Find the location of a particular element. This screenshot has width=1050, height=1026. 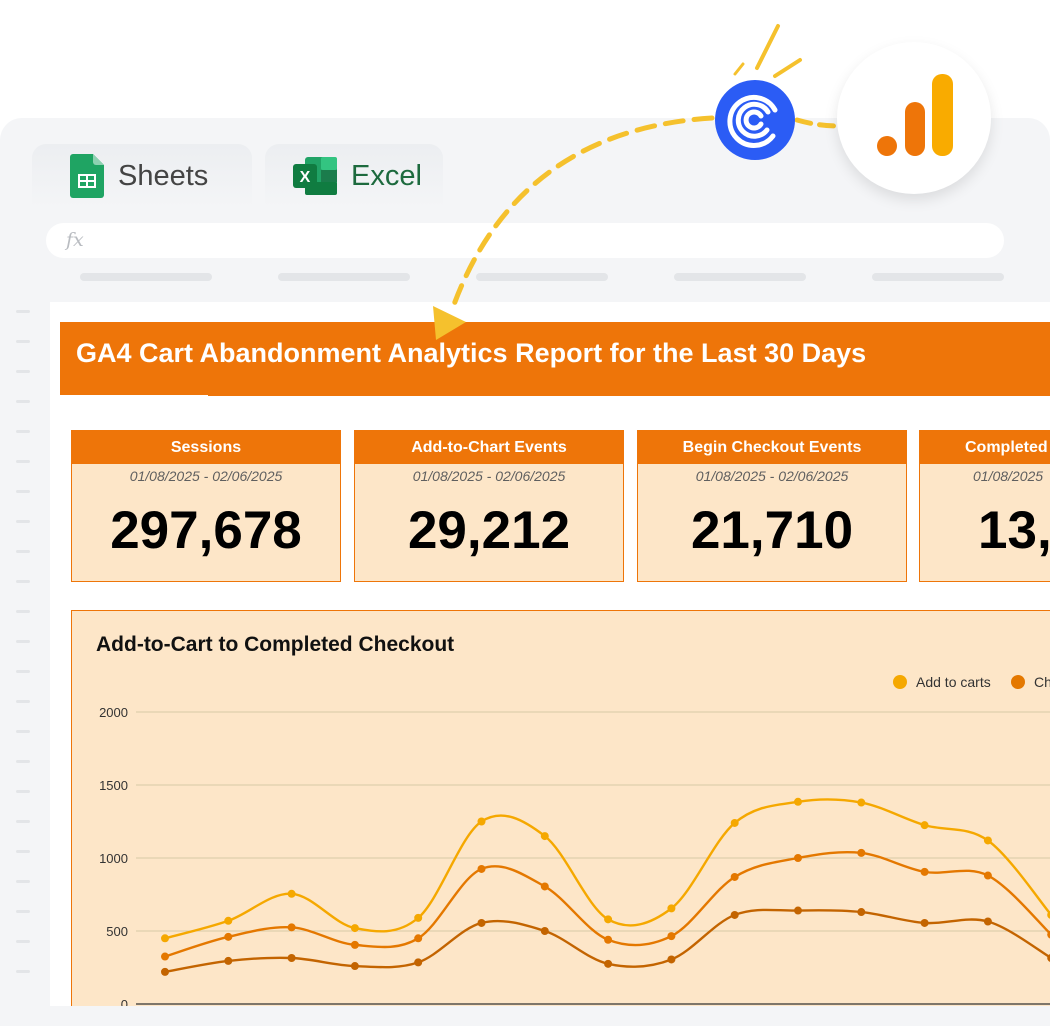

formula-bar: fx is located at coordinates (525, 240).